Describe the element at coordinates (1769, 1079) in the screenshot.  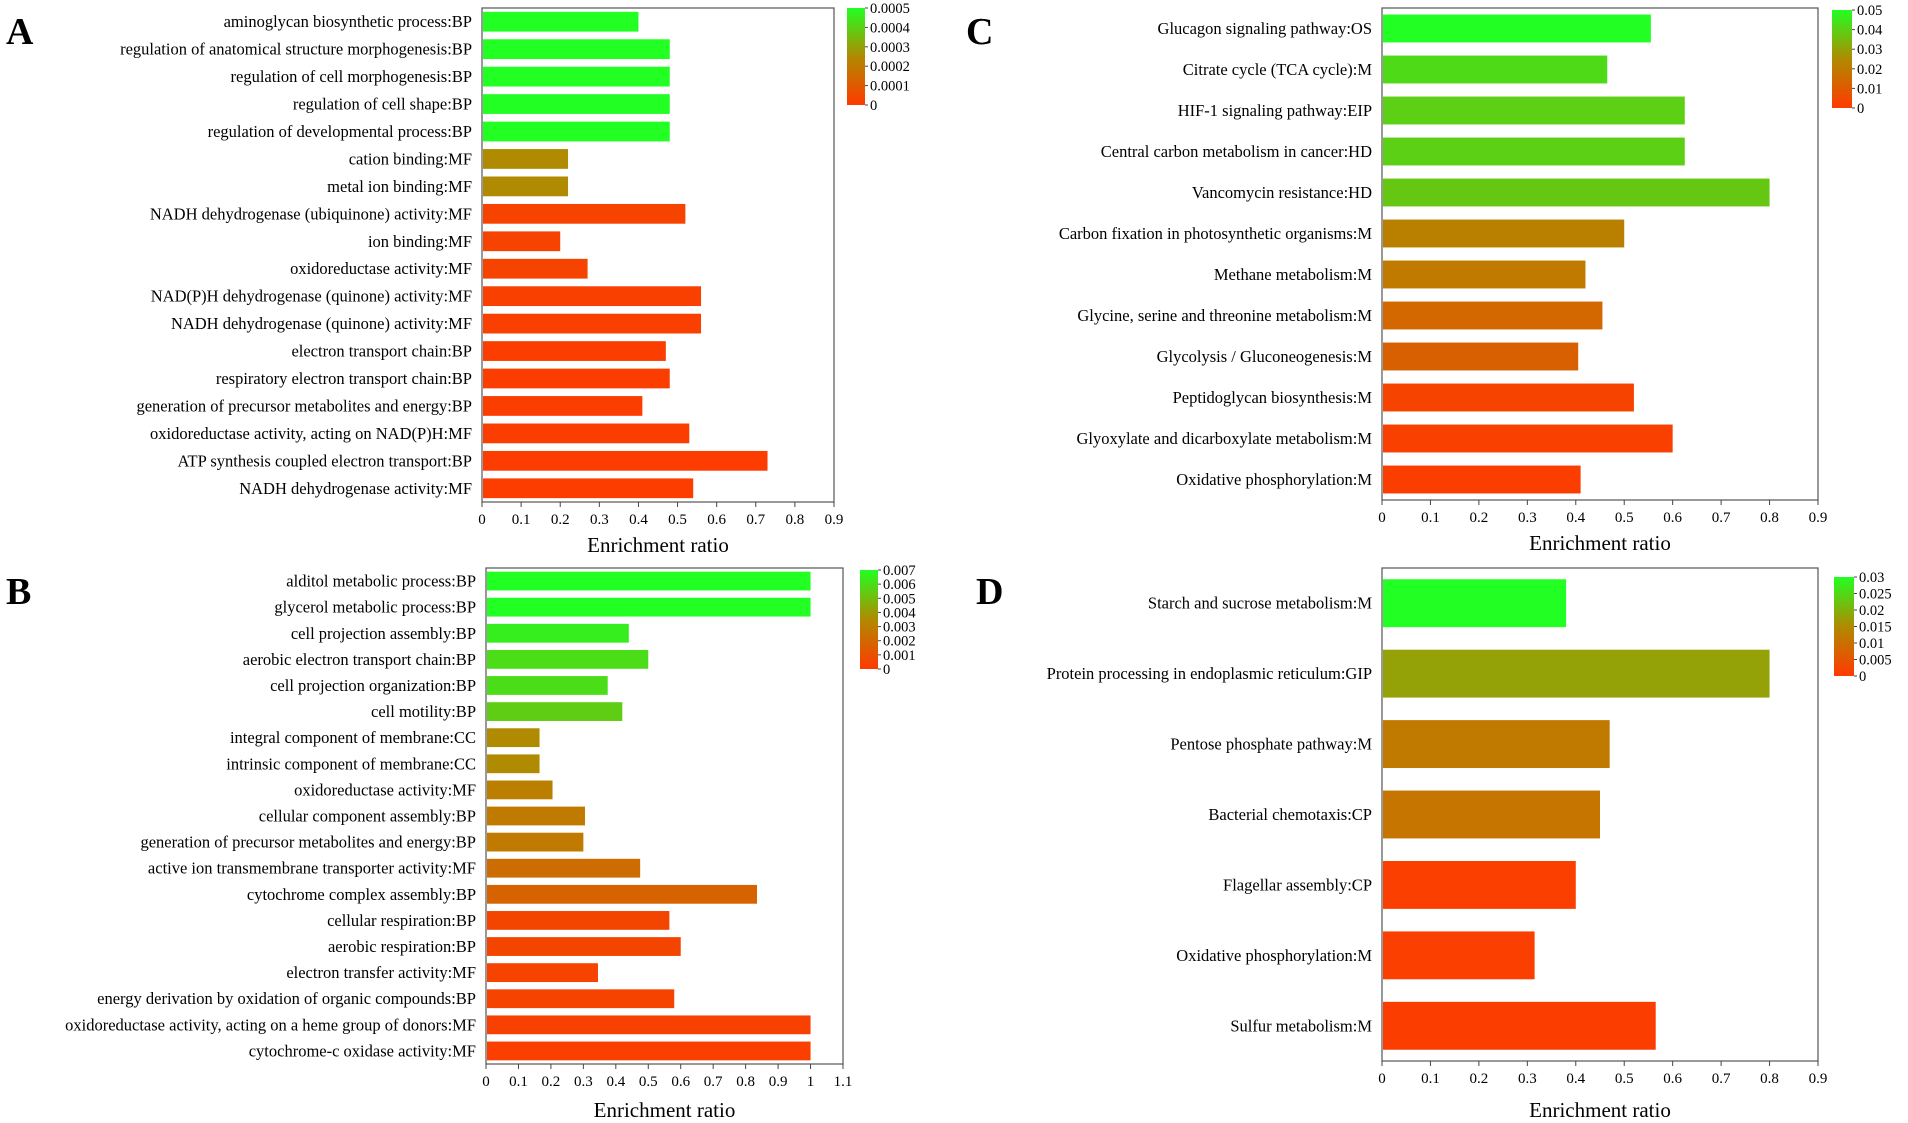
I see `x-tick-label-d-8: 0.8` at that location.